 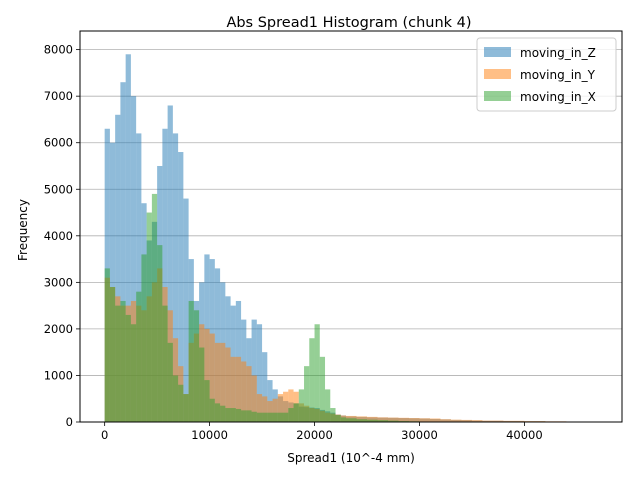 What do you see at coordinates (23, 230) in the screenshot?
I see `y-axis-label: Frequency` at bounding box center [23, 230].